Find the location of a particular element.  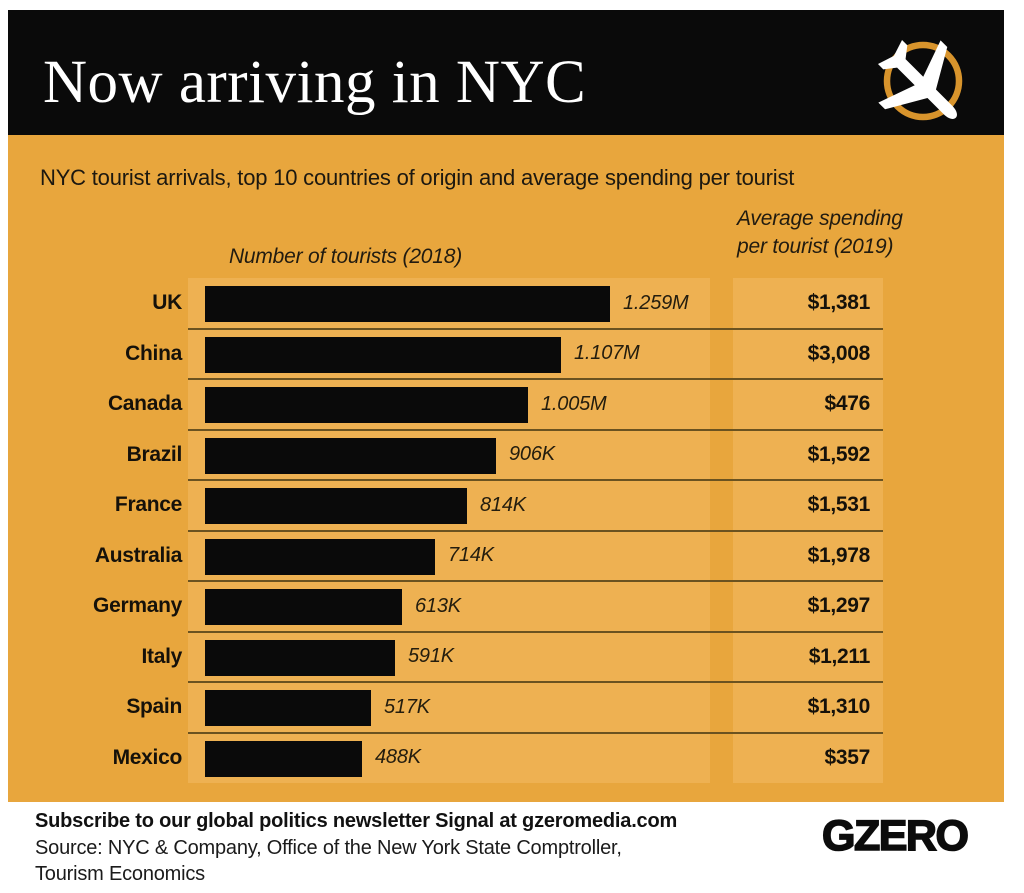

table-row: China 1.107M $3,008 is located at coordinates (506, 354).